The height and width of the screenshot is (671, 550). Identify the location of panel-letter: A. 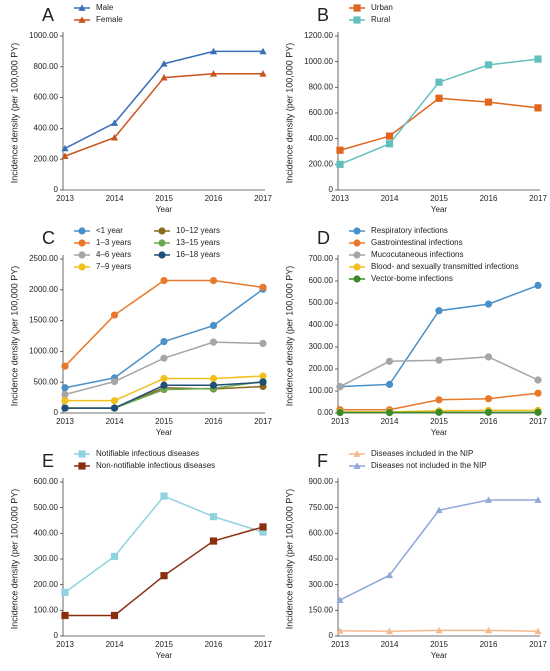
(48, 15).